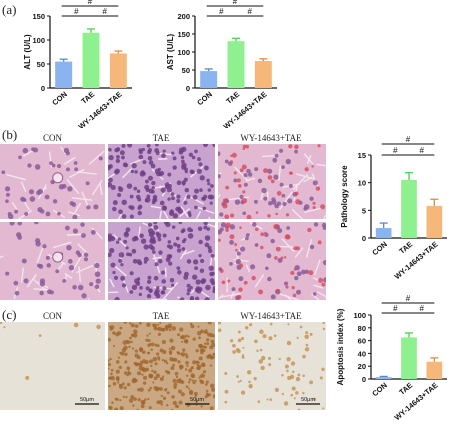  Describe the element at coordinates (41, 64) in the screenshot. I see `alt-ytick-label: 50` at that location.